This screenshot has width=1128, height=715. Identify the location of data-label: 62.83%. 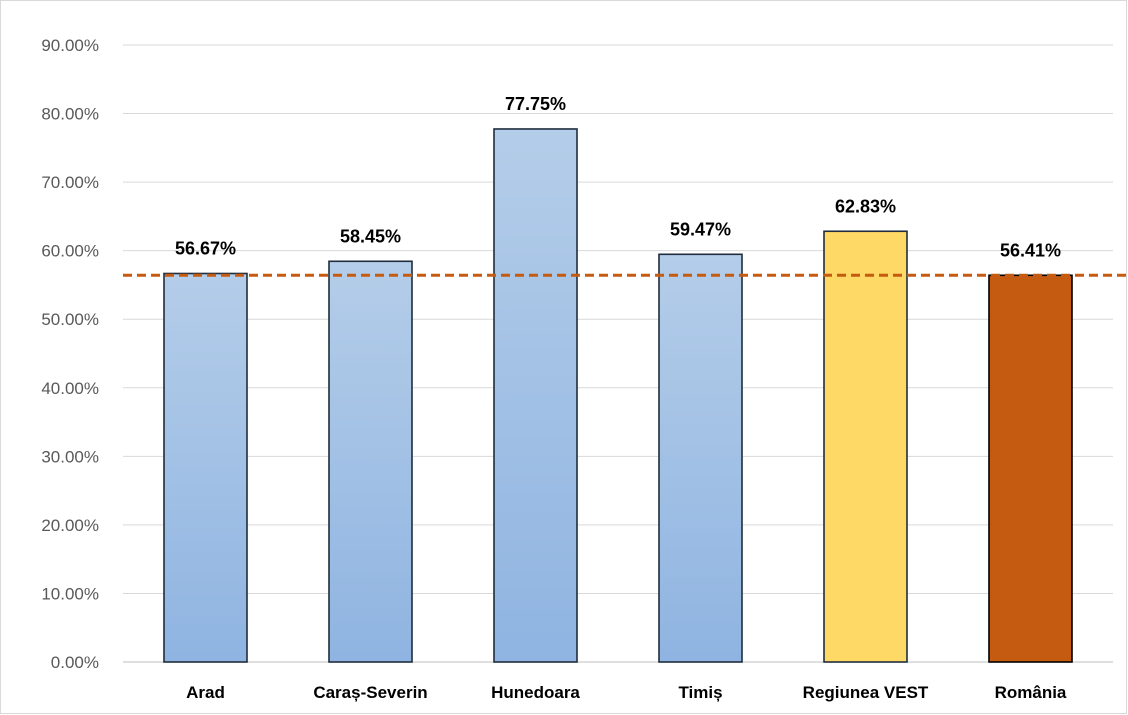
(865, 206).